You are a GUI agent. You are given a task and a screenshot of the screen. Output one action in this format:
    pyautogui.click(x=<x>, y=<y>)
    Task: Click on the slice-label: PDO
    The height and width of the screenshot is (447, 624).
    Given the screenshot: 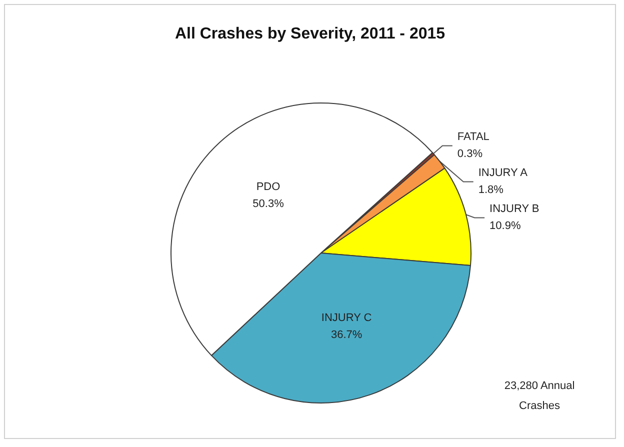 What is the action you would take?
    pyautogui.click(x=268, y=187)
    